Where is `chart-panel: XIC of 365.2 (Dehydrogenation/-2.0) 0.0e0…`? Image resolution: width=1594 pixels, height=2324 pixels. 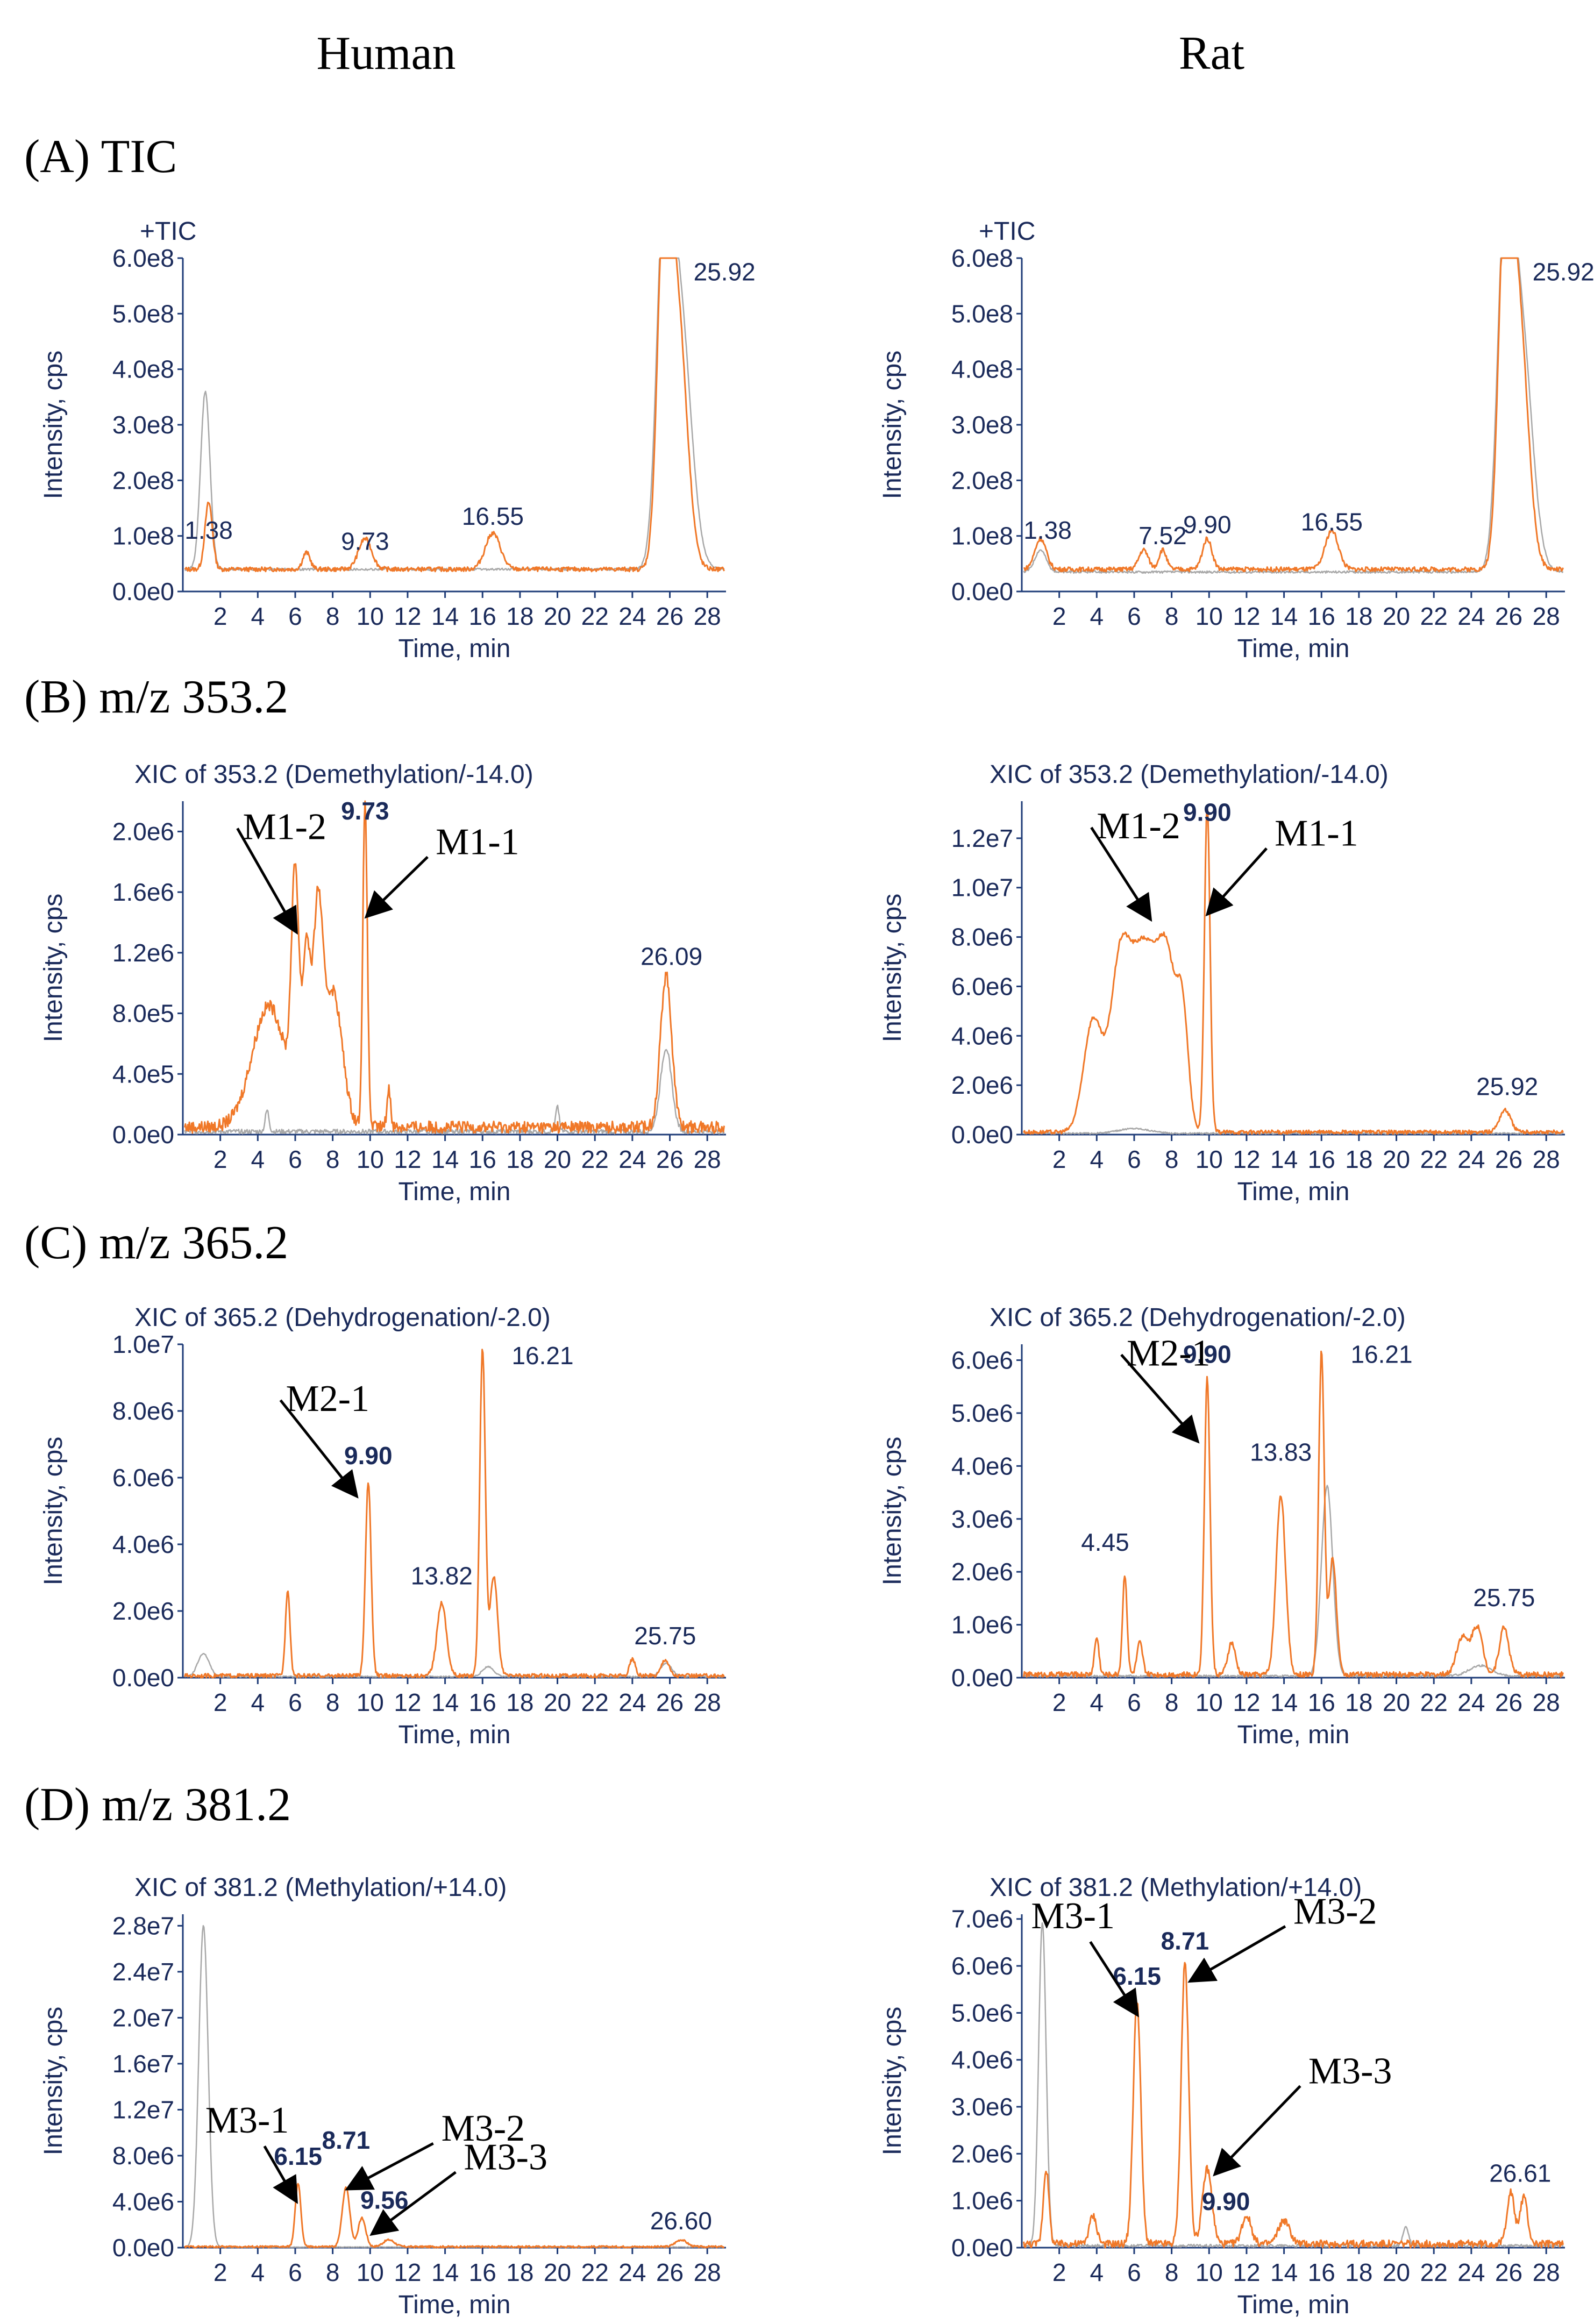 chart-panel: XIC of 365.2 (Dehydrogenation/-2.0) 0.0e0… is located at coordinates (1221, 1526).